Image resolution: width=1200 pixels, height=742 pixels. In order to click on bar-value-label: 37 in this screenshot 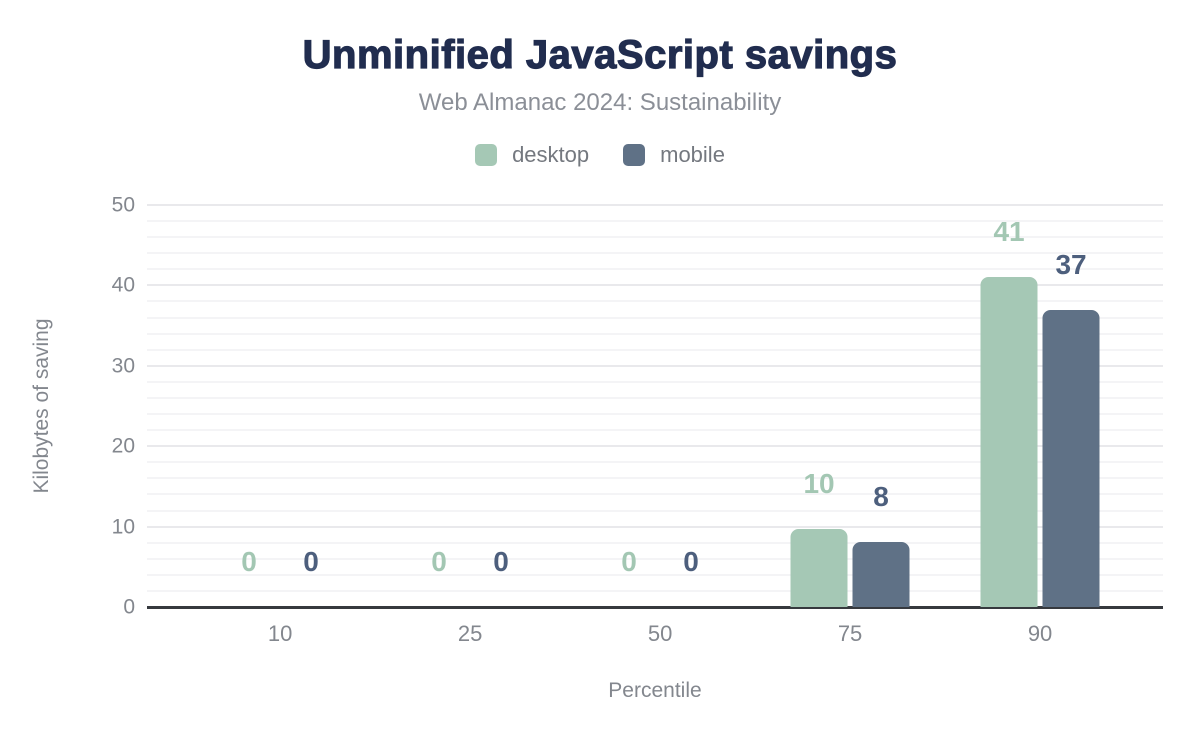, I will do `click(1071, 264)`.